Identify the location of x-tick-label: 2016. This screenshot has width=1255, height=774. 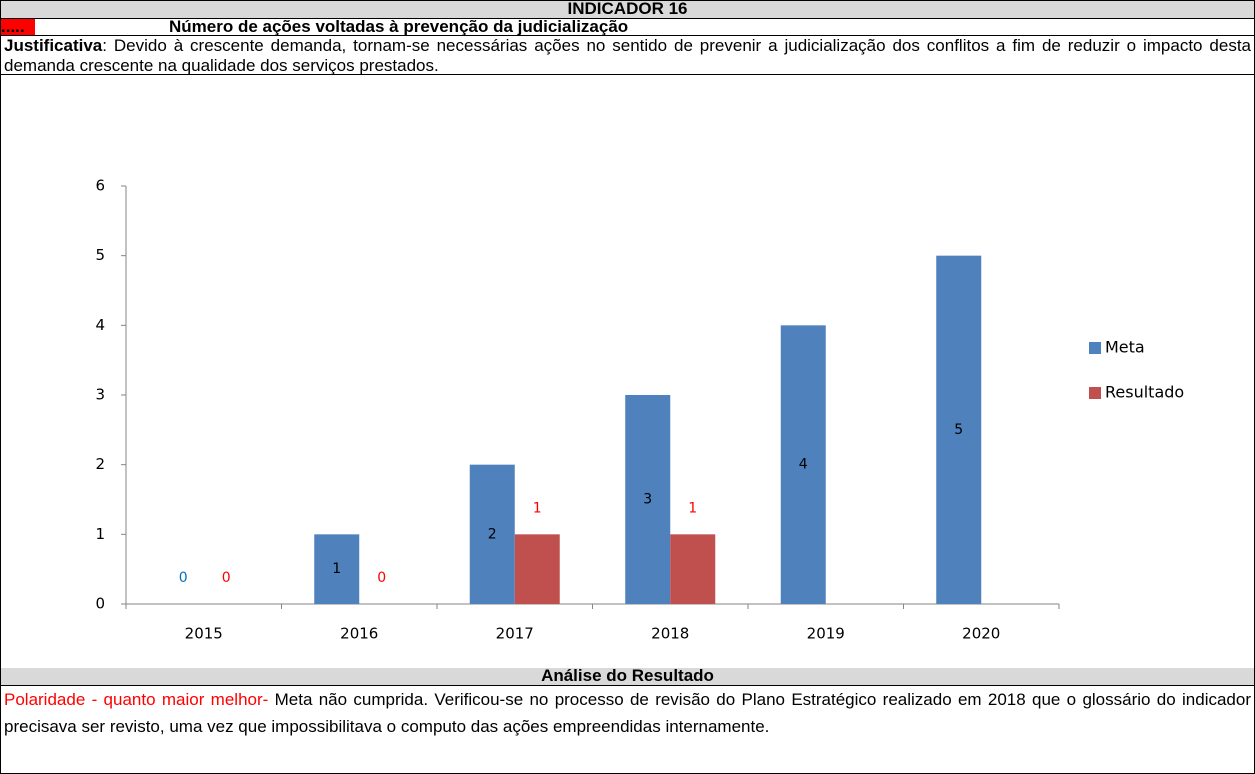
(359, 634).